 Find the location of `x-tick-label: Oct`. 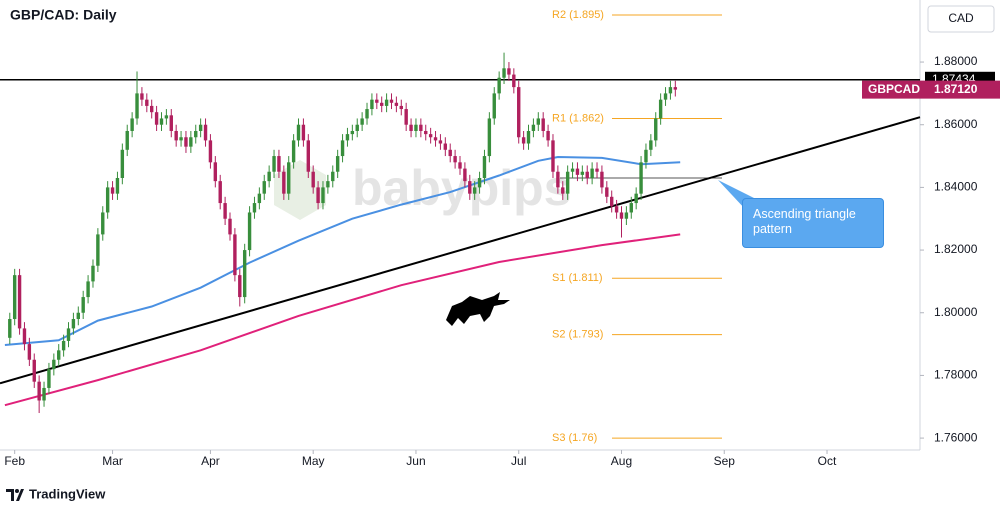

x-tick-label: Oct is located at coordinates (827, 461).